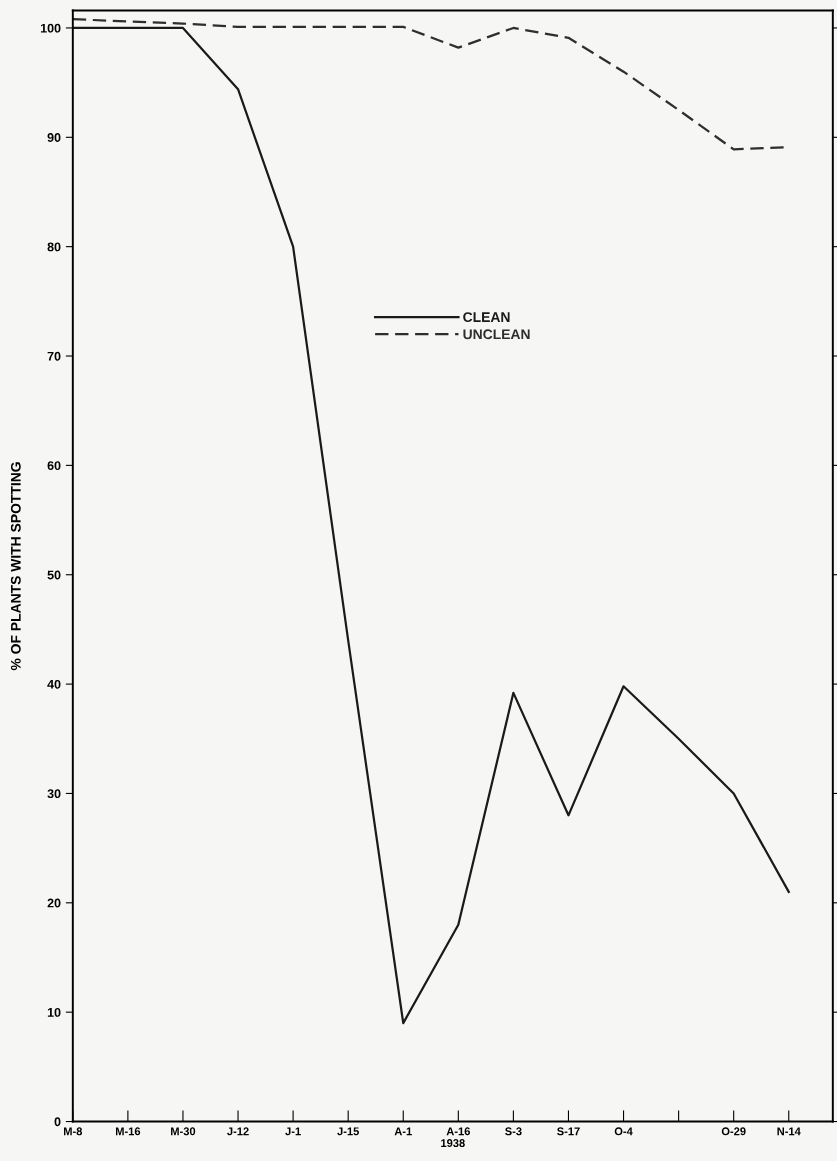 The image size is (837, 1161). I want to click on x-axis-title: 1938, so click(453, 1143).